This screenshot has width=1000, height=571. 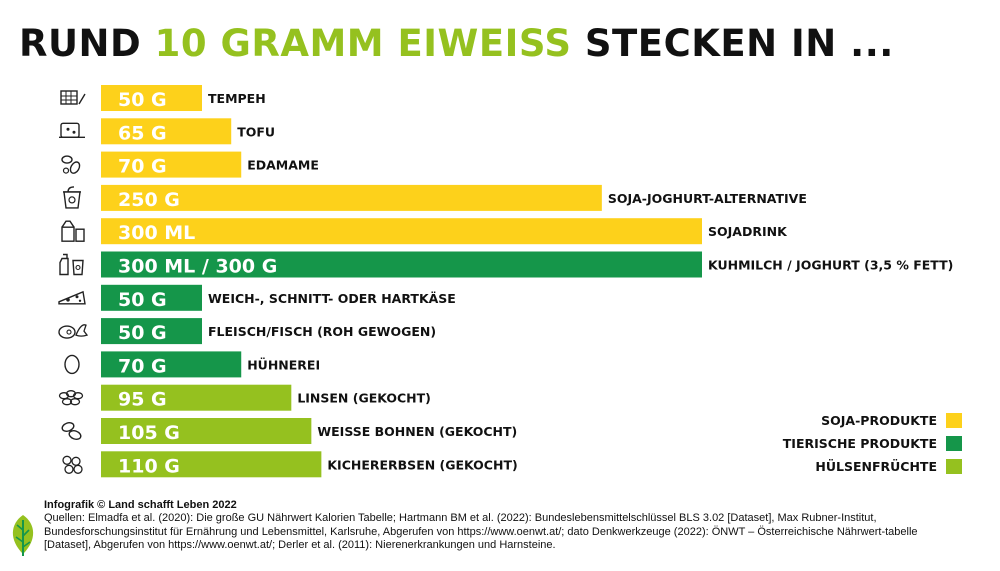 I want to click on bar-value-label: 110 G, so click(x=149, y=466).